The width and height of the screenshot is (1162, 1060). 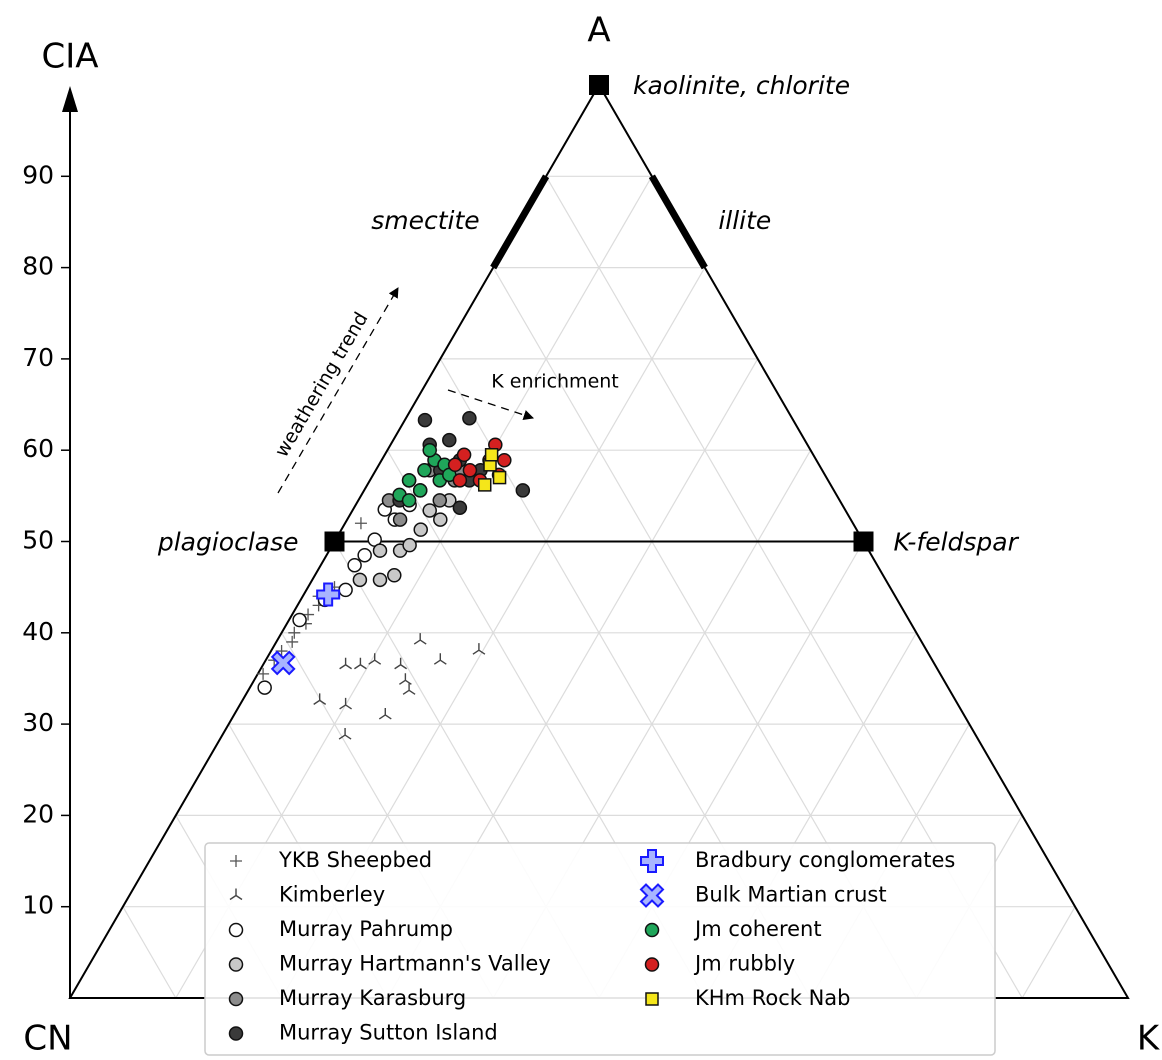 I want to click on weathering-arrow: weathering trend, so click(x=335, y=390).